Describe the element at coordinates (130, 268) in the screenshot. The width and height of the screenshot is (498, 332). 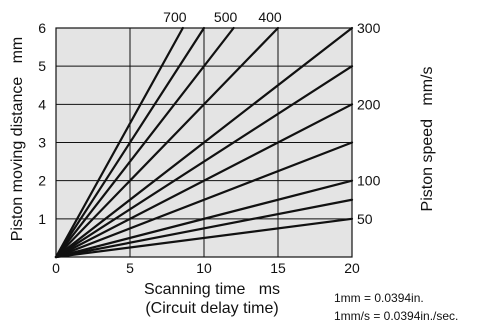
I see `x-tick-label-5: 5` at that location.